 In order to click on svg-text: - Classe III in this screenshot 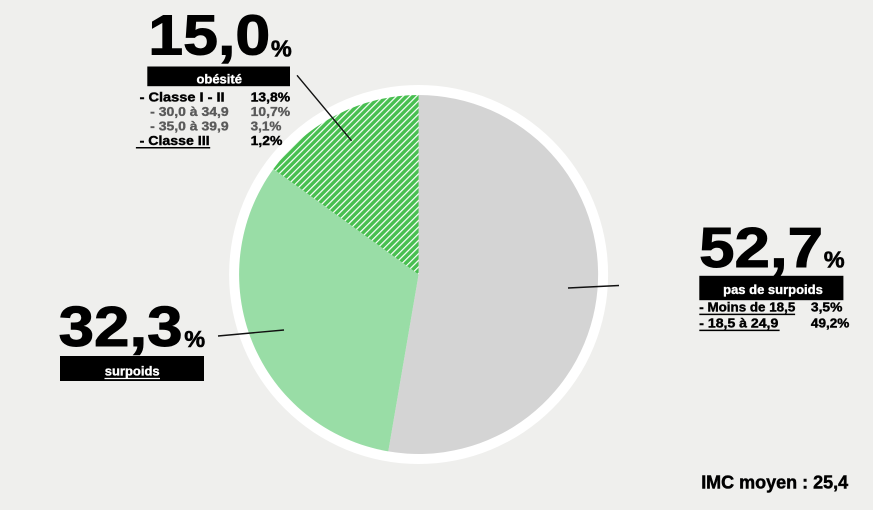, I will do `click(175, 141)`.